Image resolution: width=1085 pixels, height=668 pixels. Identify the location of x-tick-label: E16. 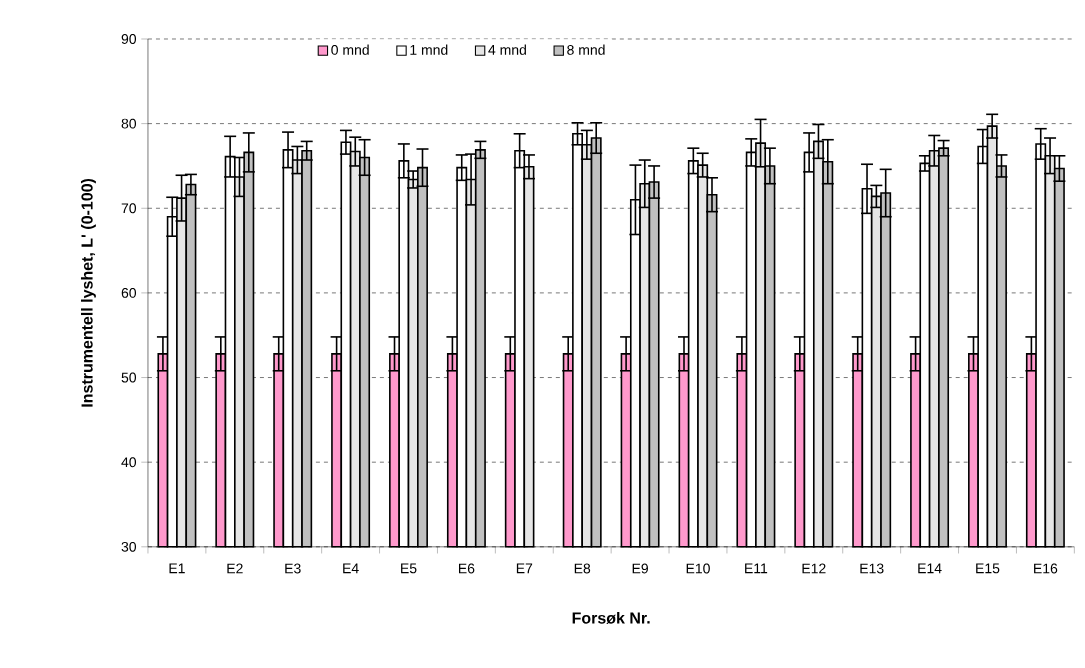
(1046, 568).